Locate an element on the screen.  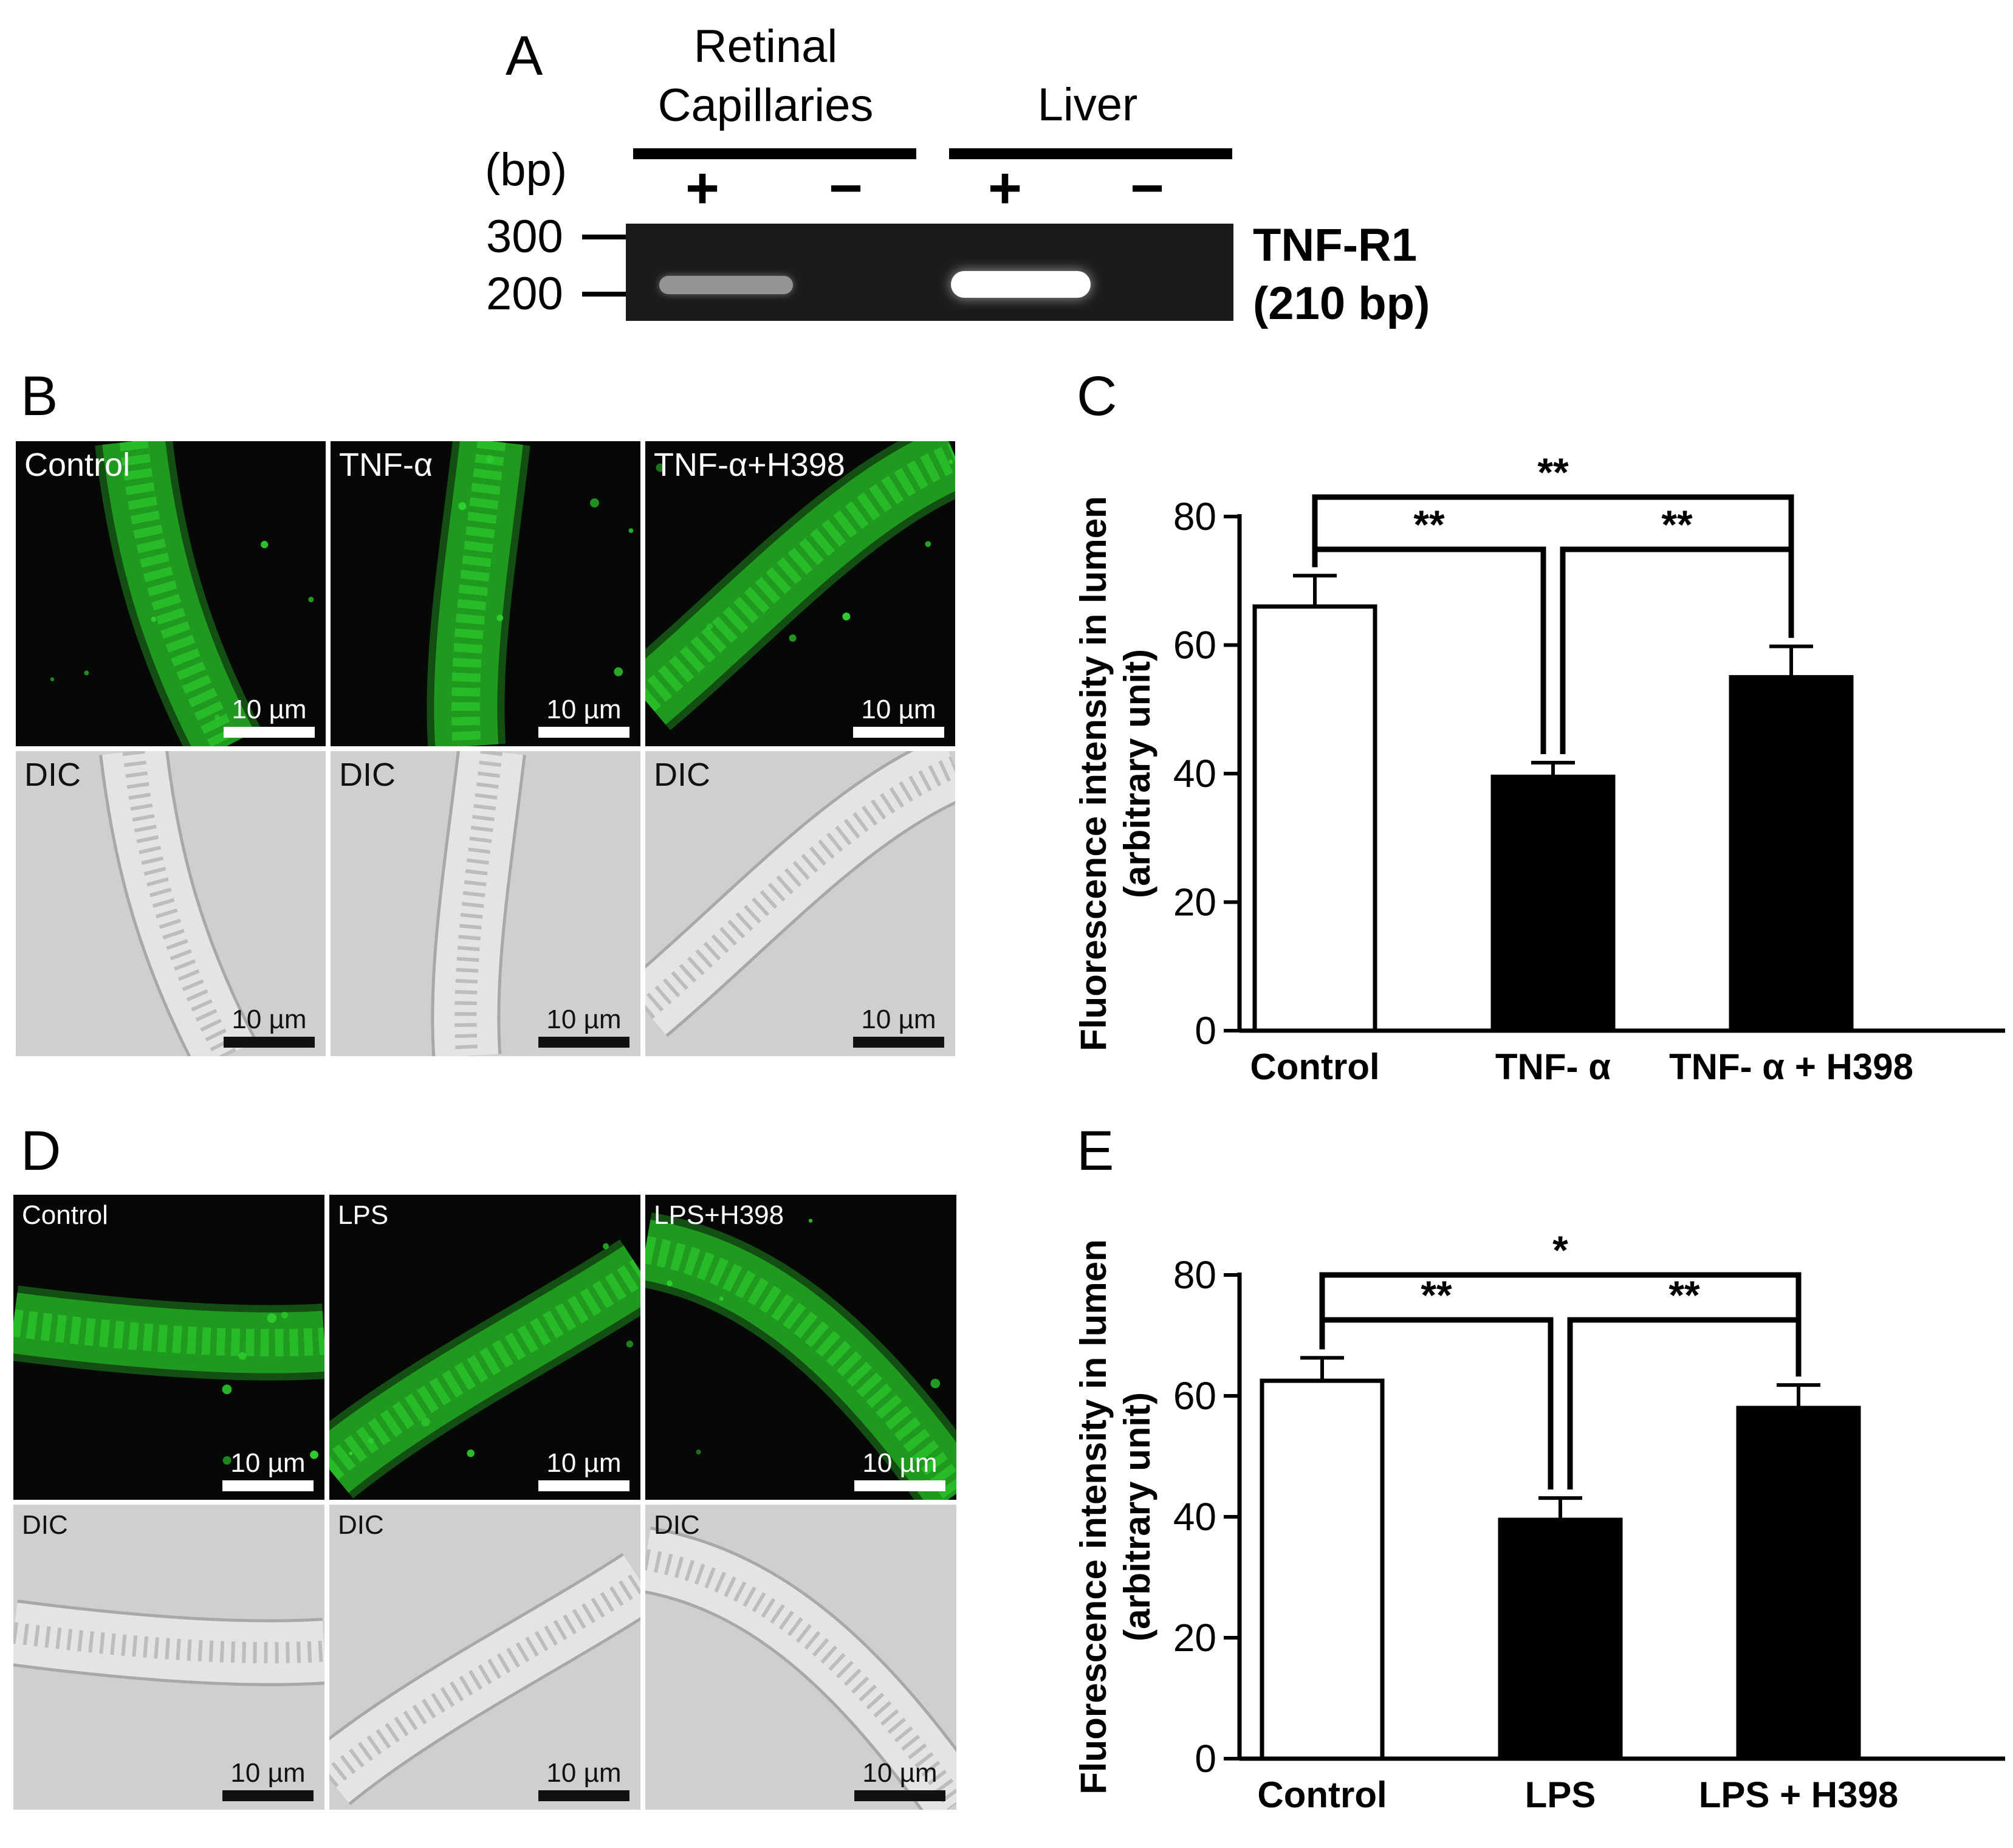
gel-group-bar-liver is located at coordinates (1090, 153).